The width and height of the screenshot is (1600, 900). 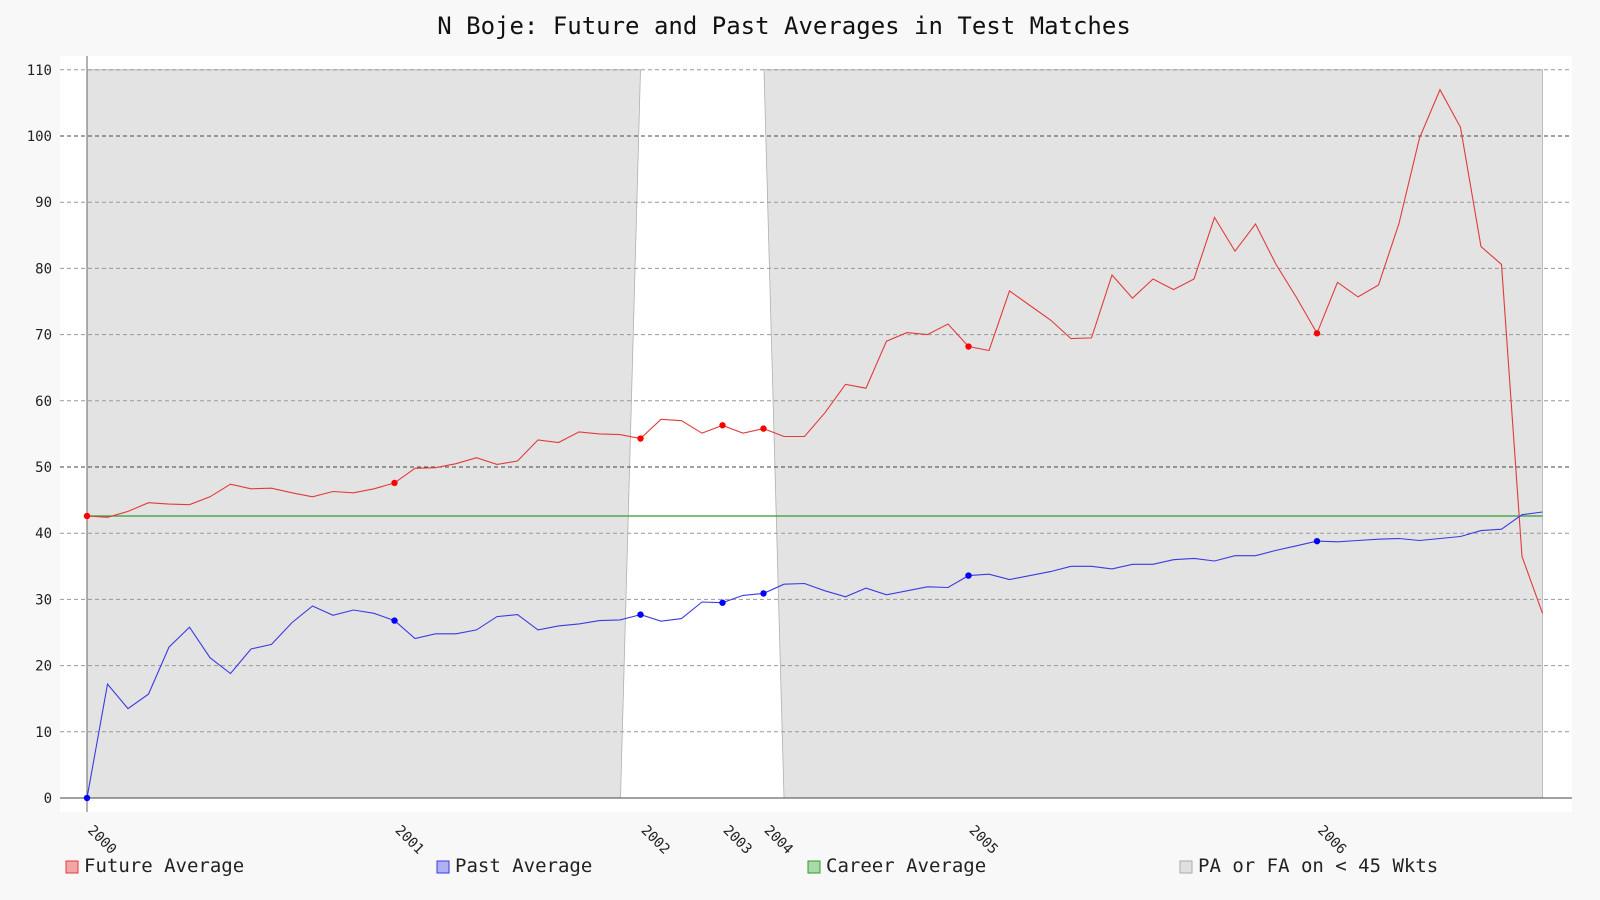 What do you see at coordinates (43, 468) in the screenshot?
I see `y-tick-label: 50` at bounding box center [43, 468].